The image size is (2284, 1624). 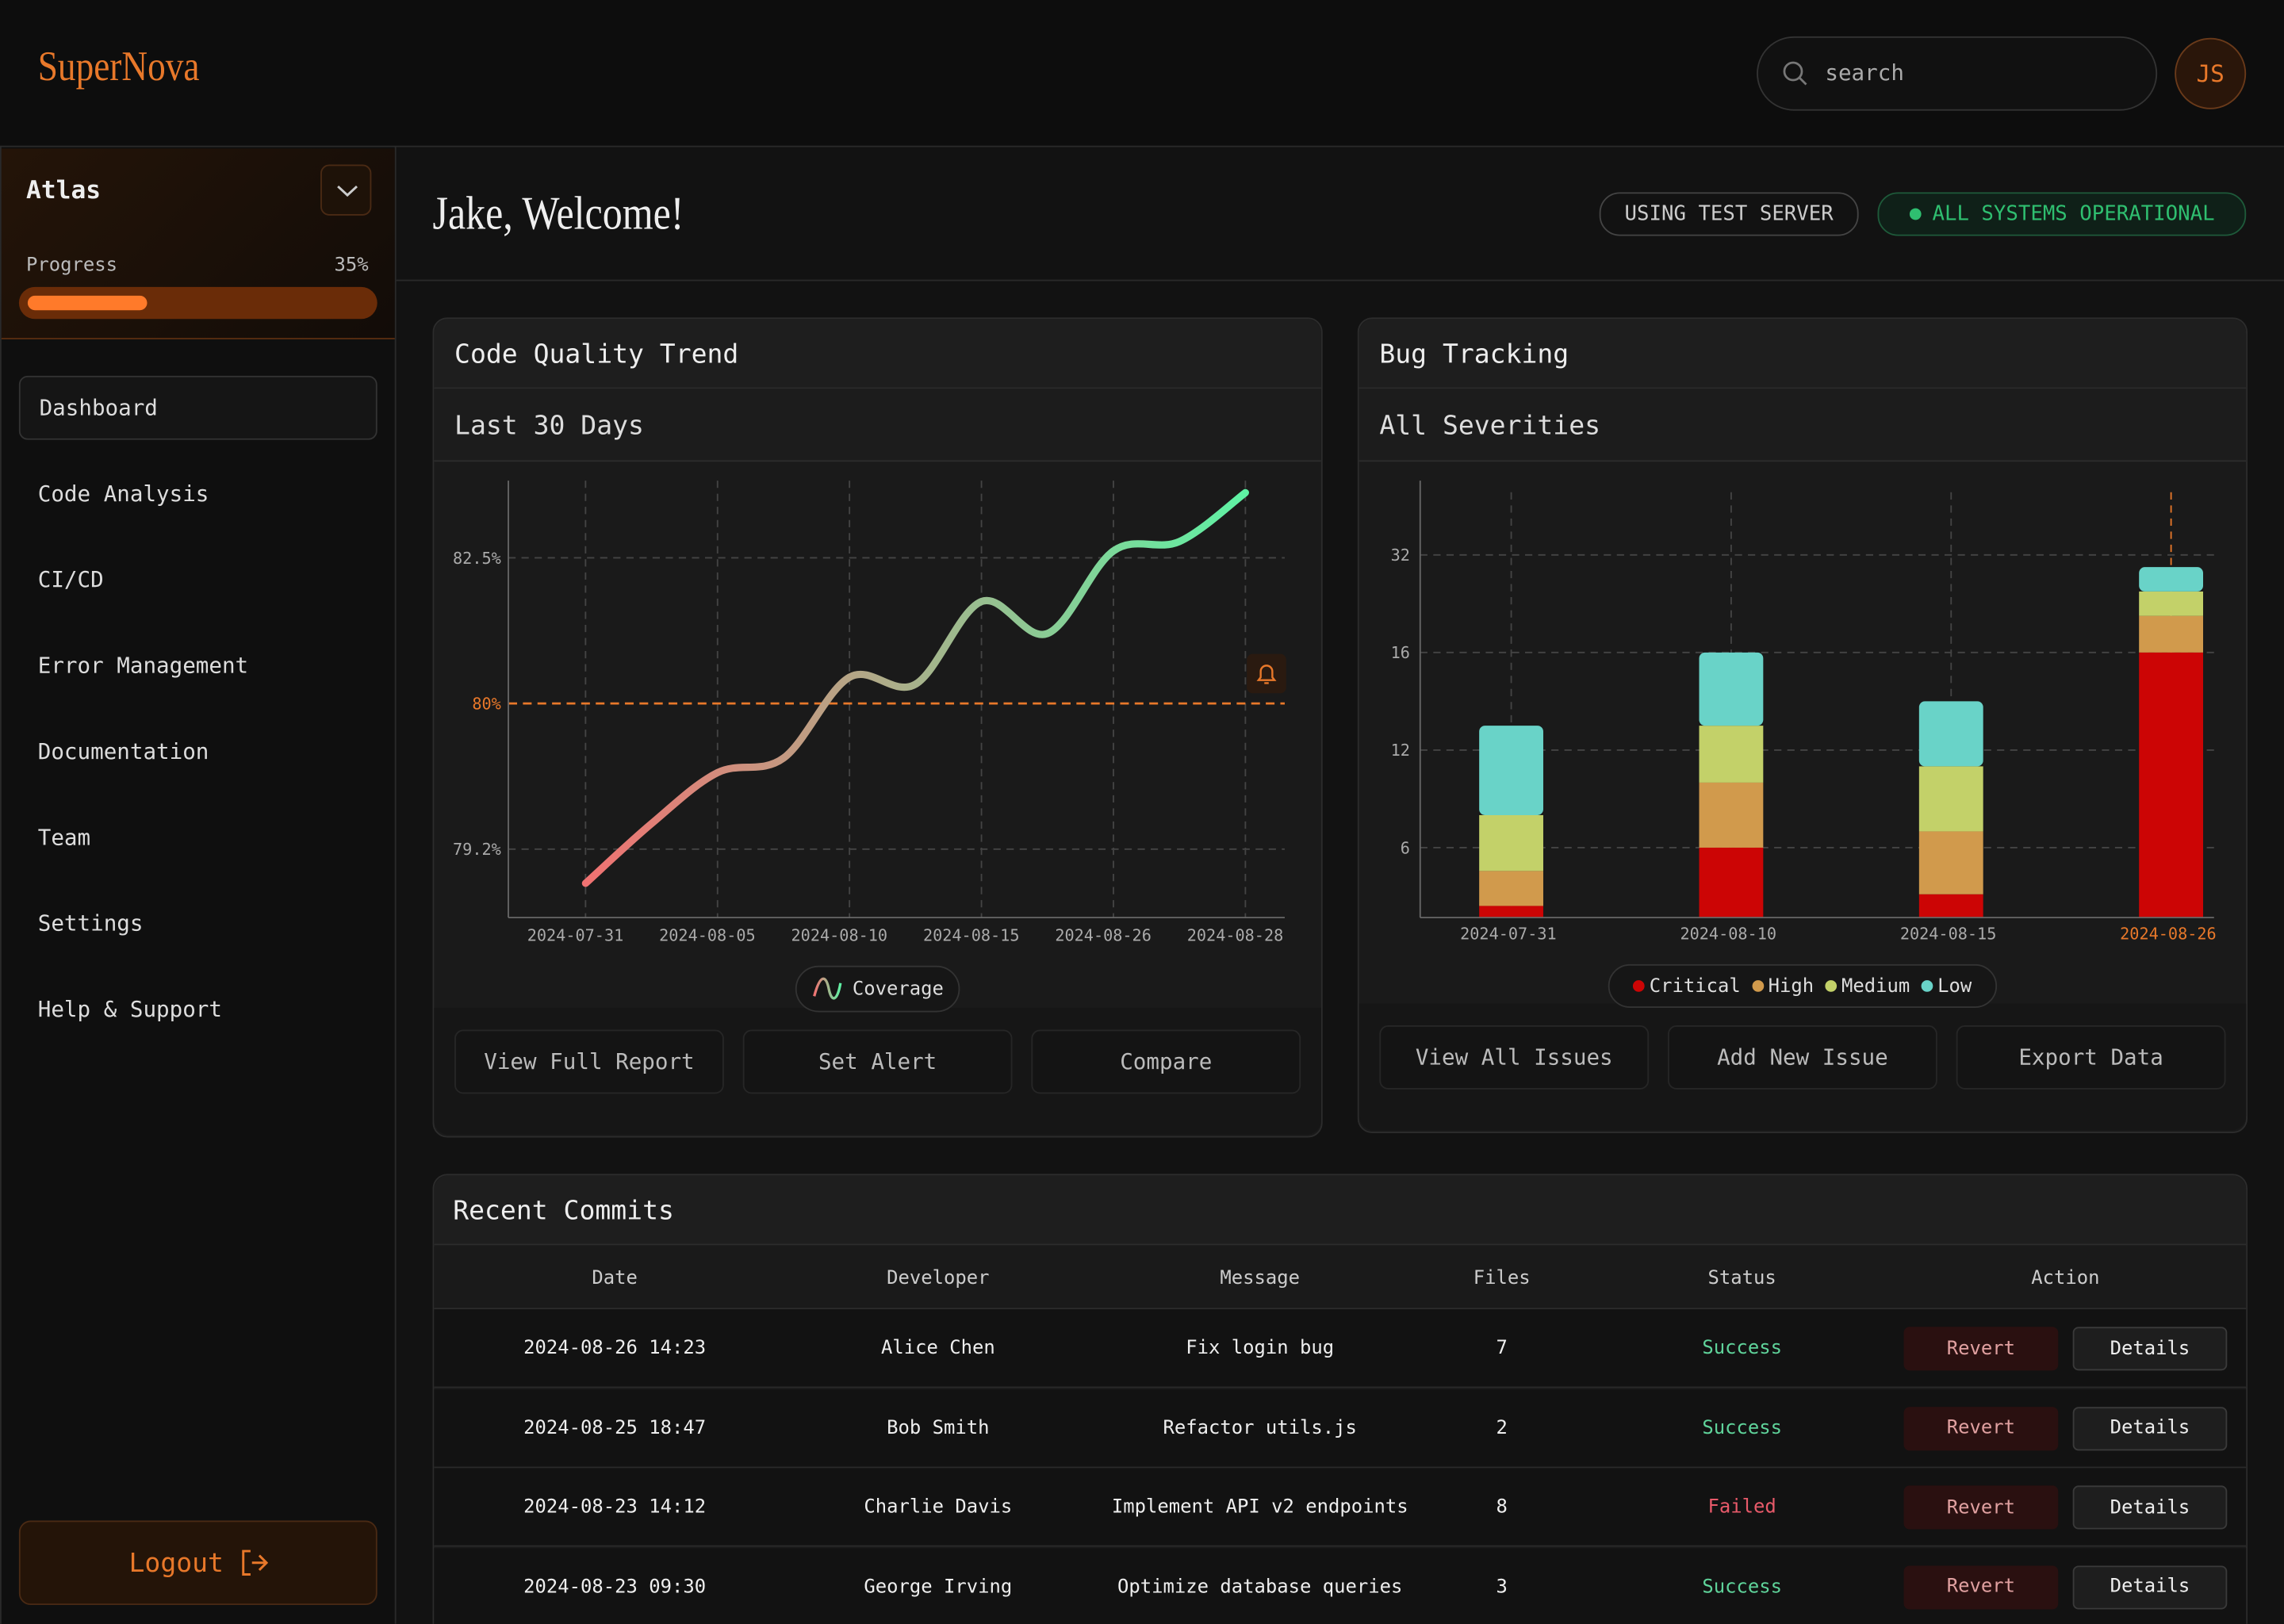 What do you see at coordinates (1741, 1278) in the screenshot?
I see `column-header: Status` at bounding box center [1741, 1278].